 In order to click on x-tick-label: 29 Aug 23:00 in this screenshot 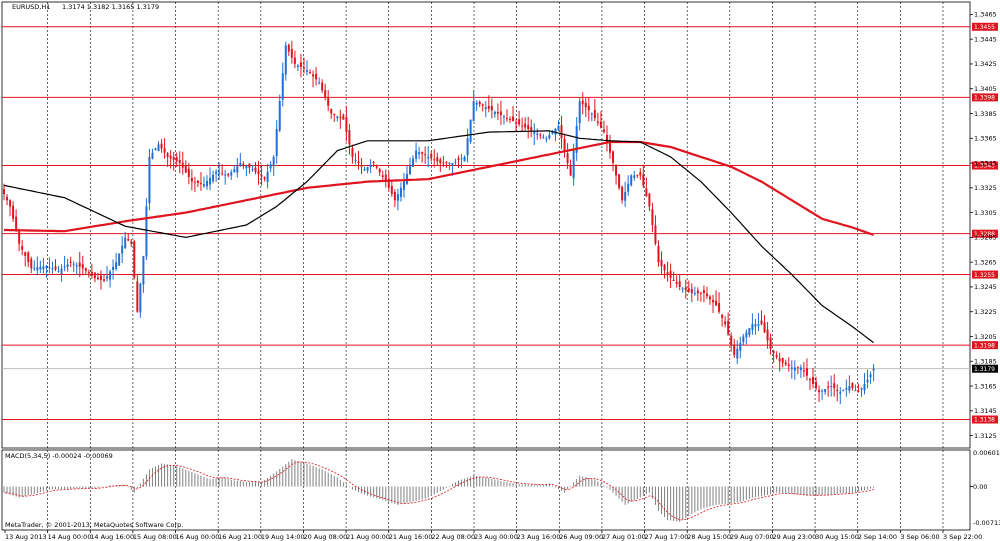, I will do `click(794, 537)`.